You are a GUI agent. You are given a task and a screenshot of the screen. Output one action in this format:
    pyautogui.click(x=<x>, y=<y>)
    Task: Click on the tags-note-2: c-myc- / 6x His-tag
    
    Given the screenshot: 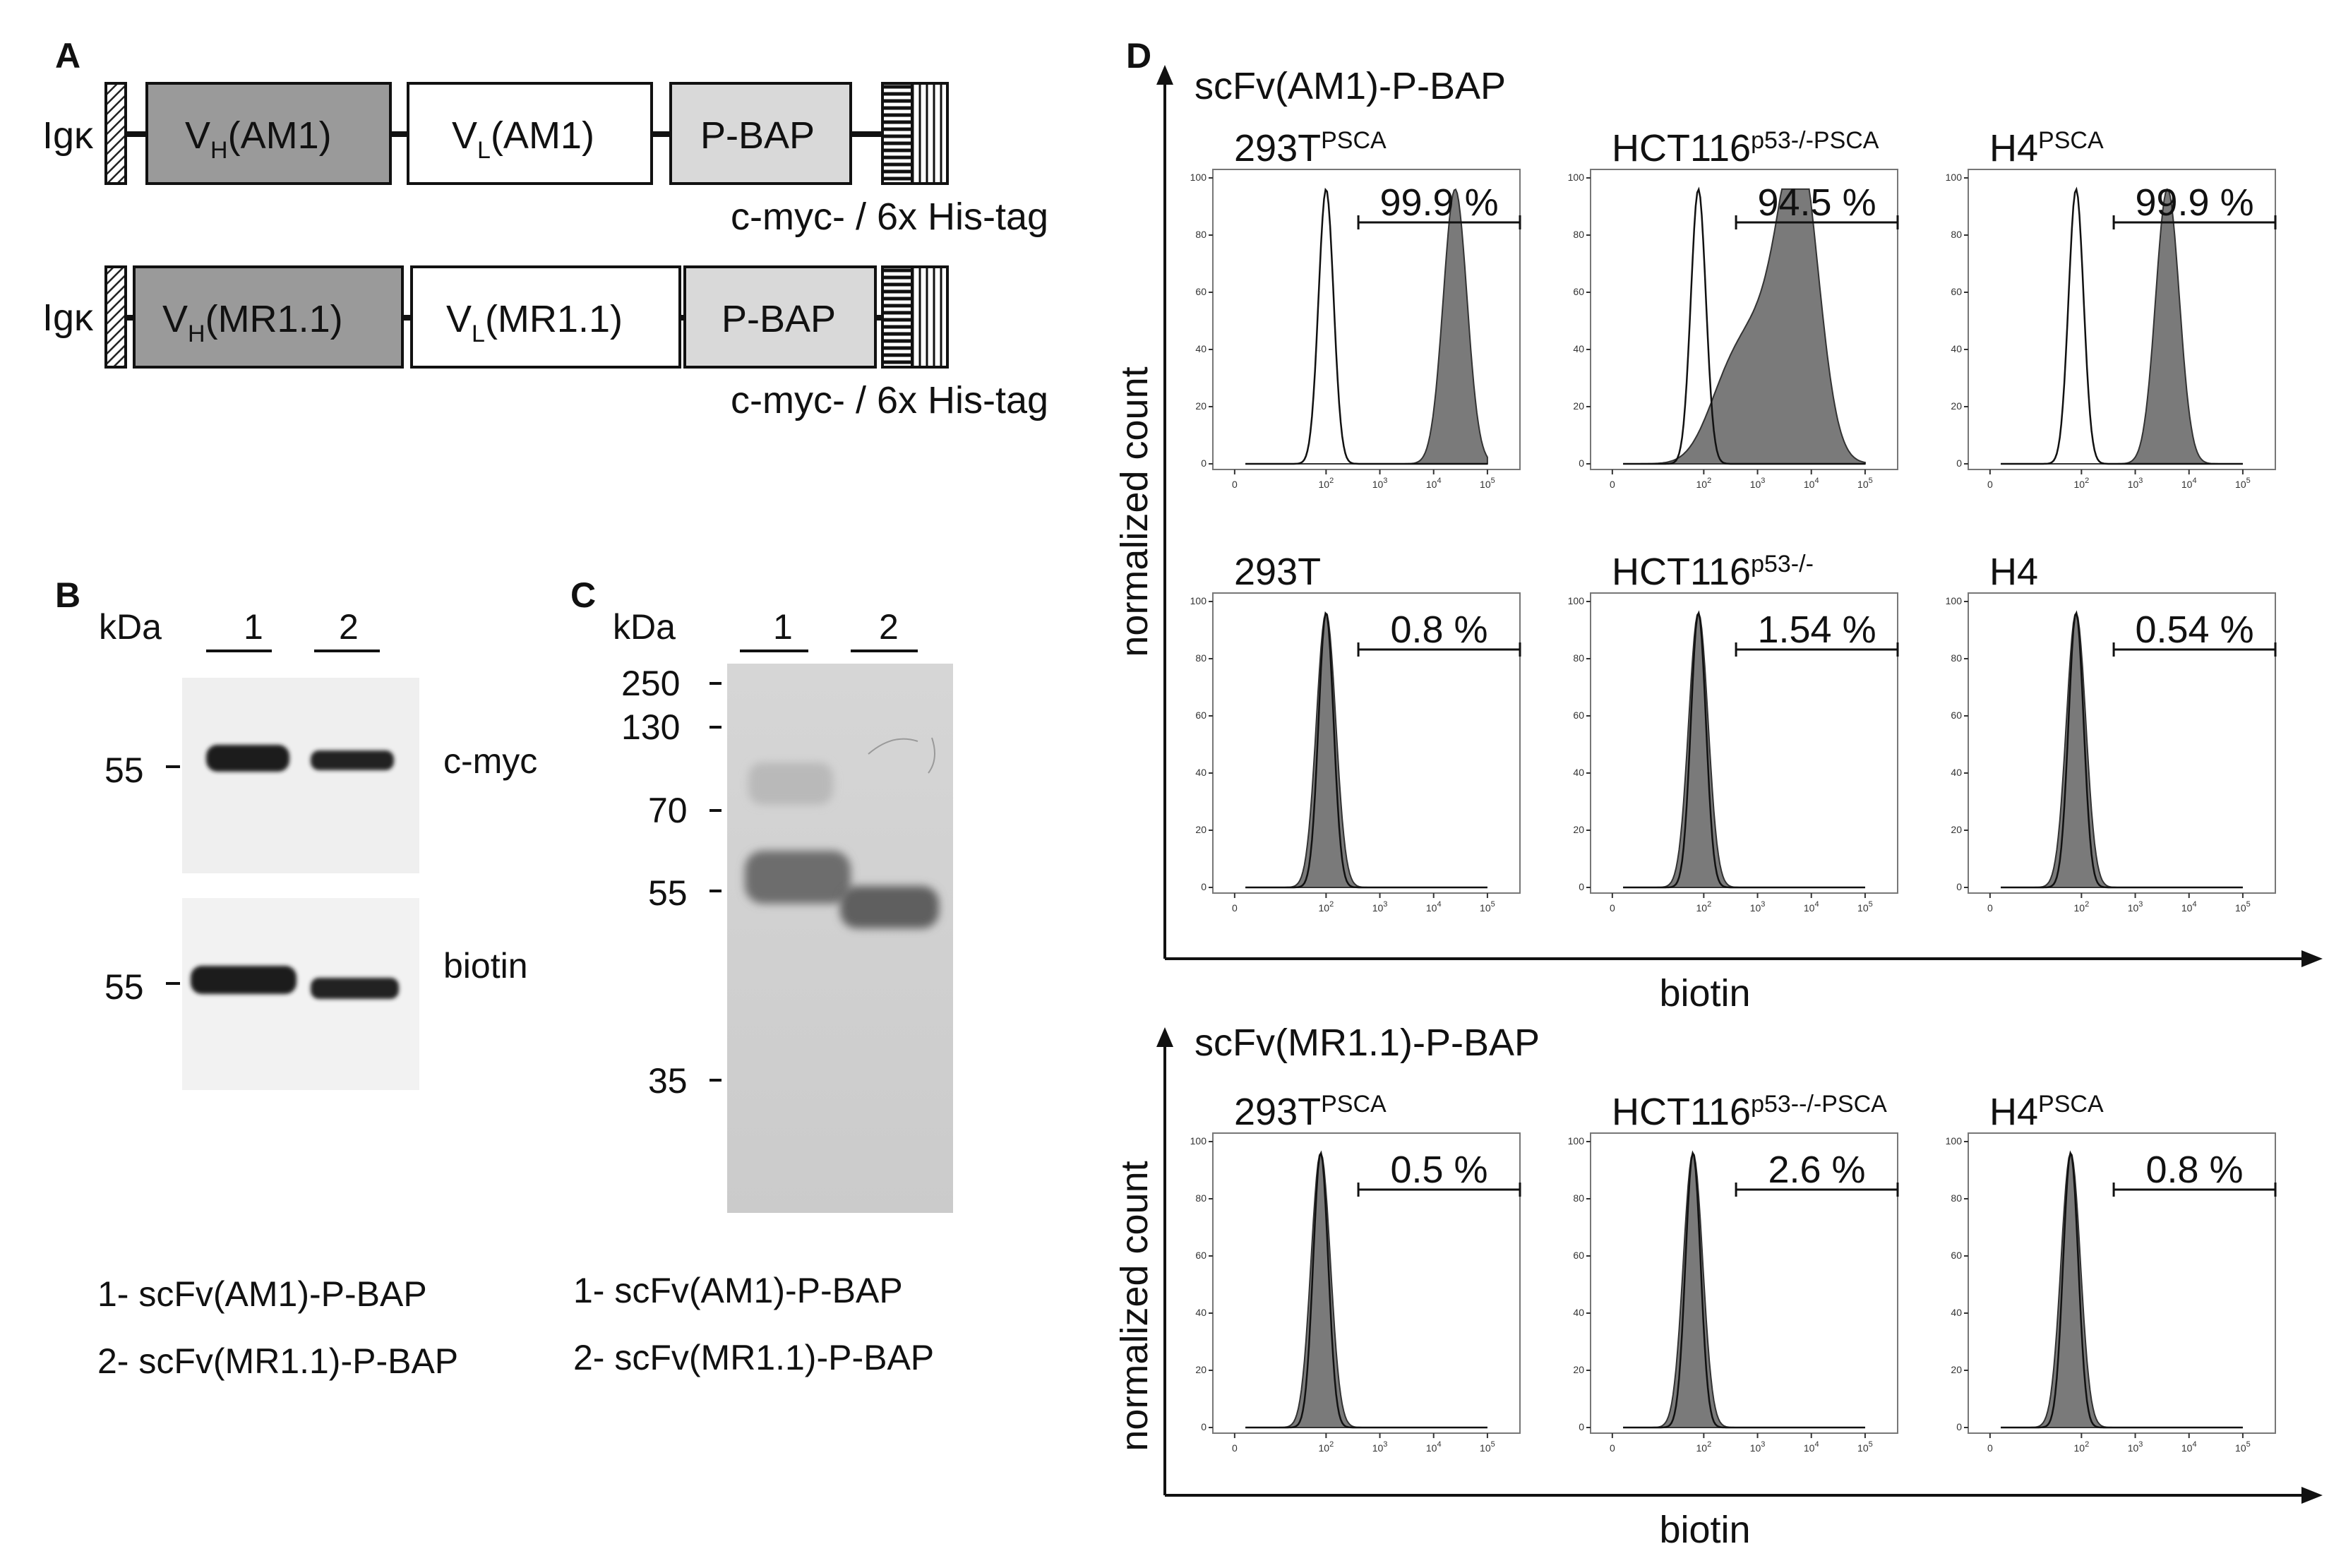 What is the action you would take?
    pyautogui.click(x=890, y=400)
    